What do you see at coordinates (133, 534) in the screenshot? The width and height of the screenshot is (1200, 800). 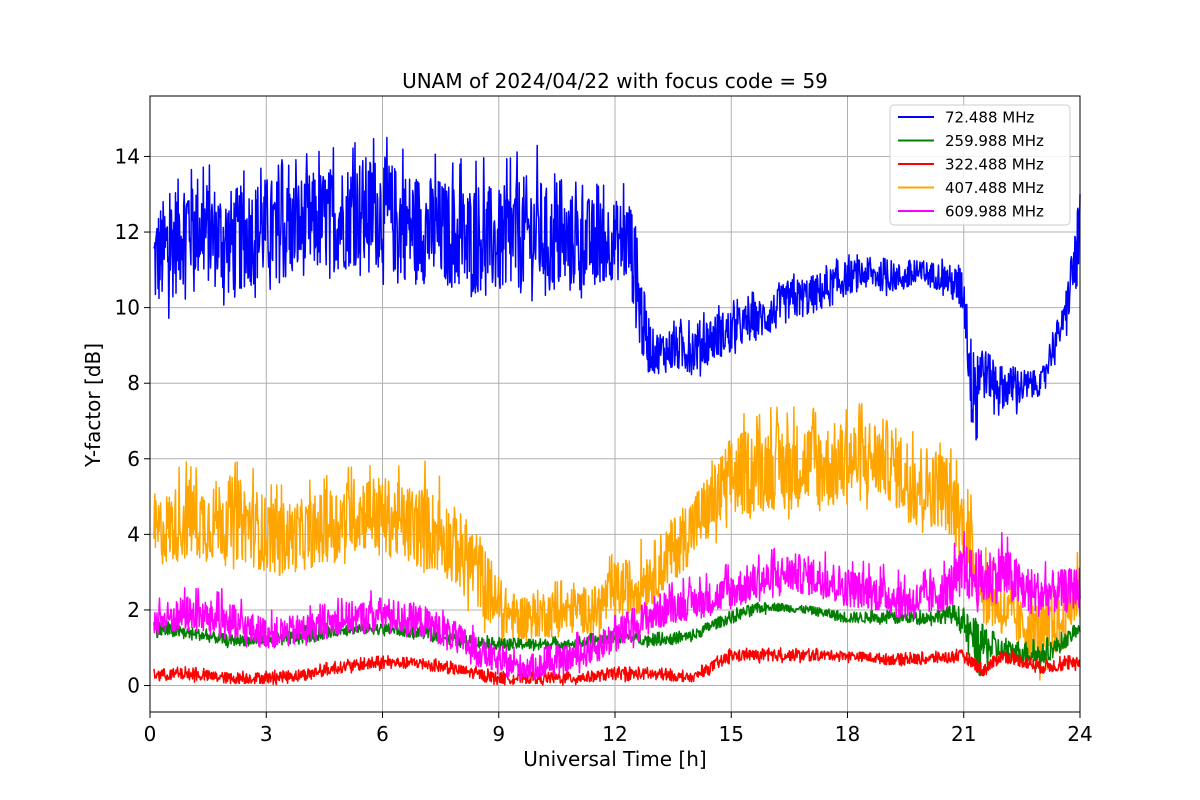 I see `y-tick-label: 4` at bounding box center [133, 534].